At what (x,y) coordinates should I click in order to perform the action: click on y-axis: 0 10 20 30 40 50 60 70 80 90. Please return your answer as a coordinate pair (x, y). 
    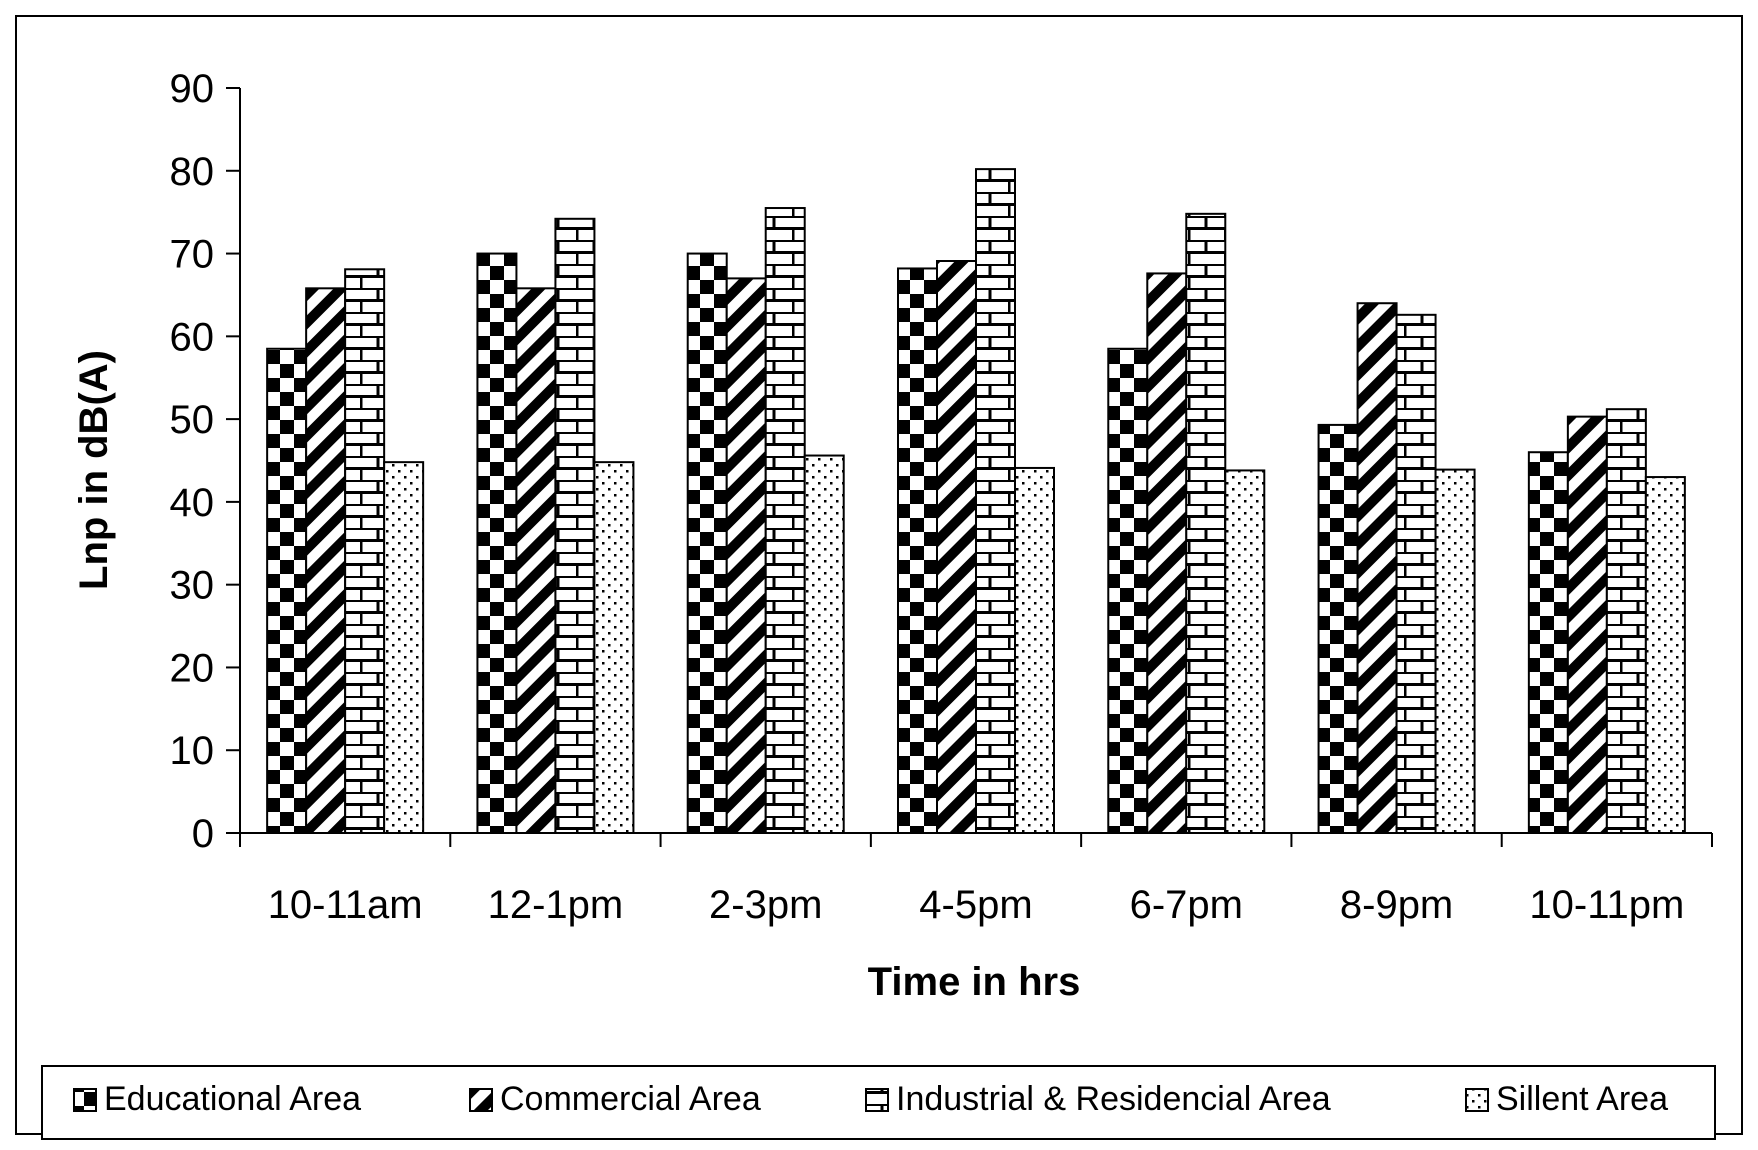
    Looking at the image, I should click on (205, 461).